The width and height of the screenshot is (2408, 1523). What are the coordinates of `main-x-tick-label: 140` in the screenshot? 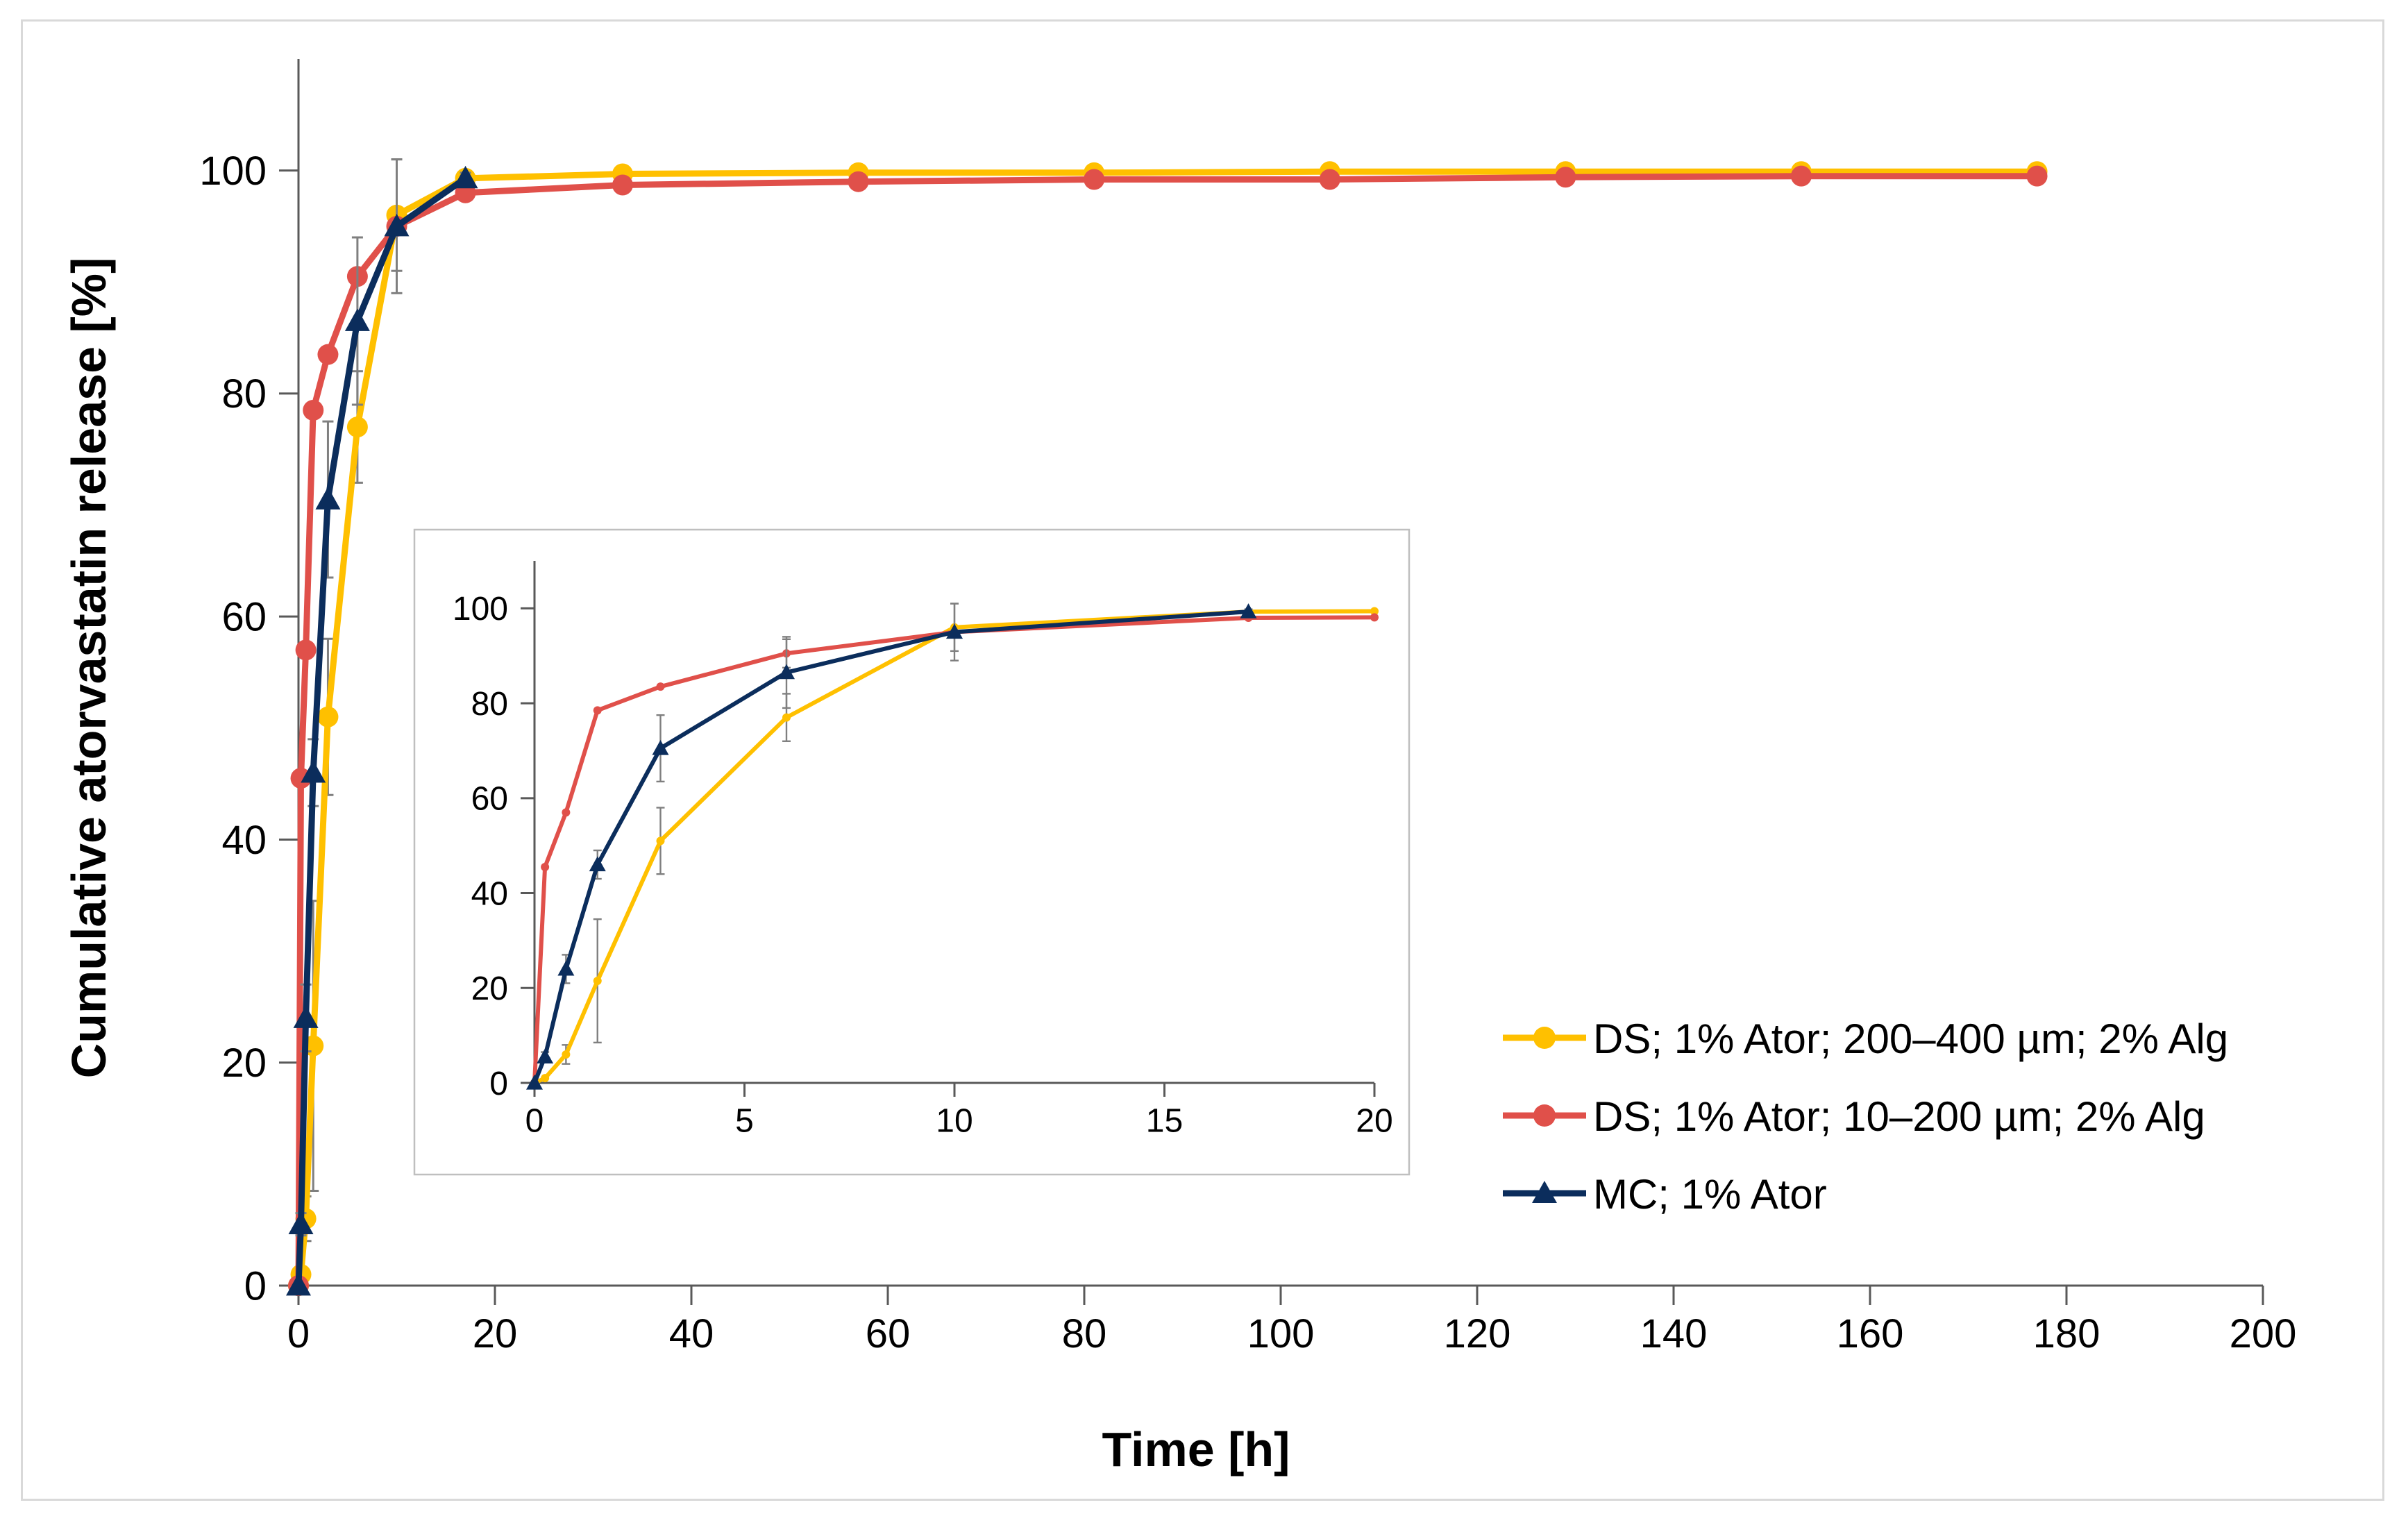 It's located at (1674, 1333).